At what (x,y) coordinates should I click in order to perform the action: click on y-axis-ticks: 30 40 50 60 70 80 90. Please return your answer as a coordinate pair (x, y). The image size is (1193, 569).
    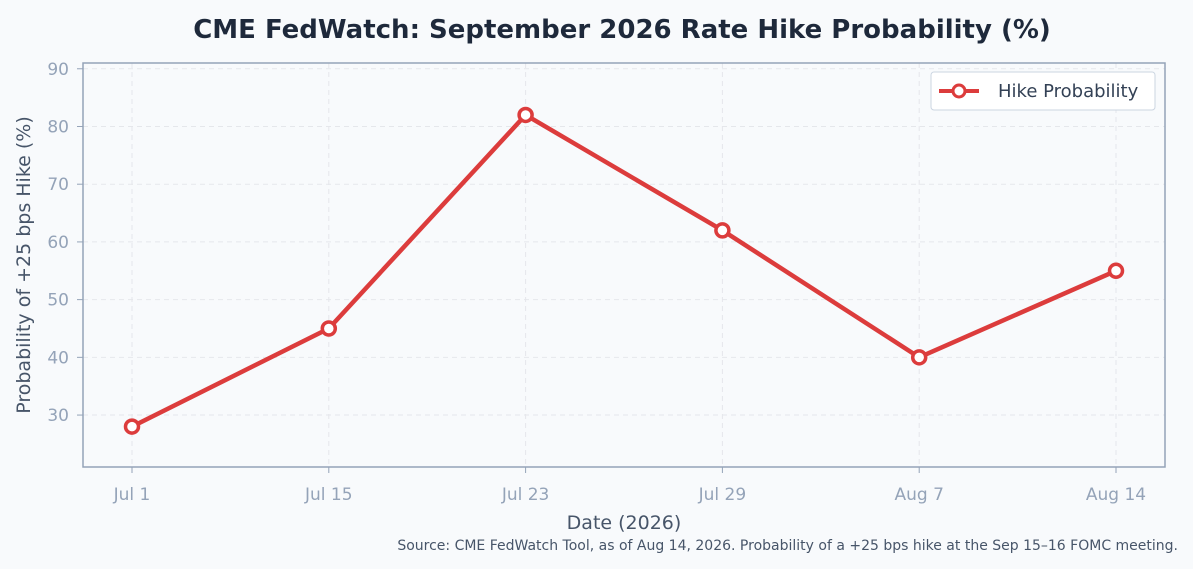
    Looking at the image, I should click on (65, 243).